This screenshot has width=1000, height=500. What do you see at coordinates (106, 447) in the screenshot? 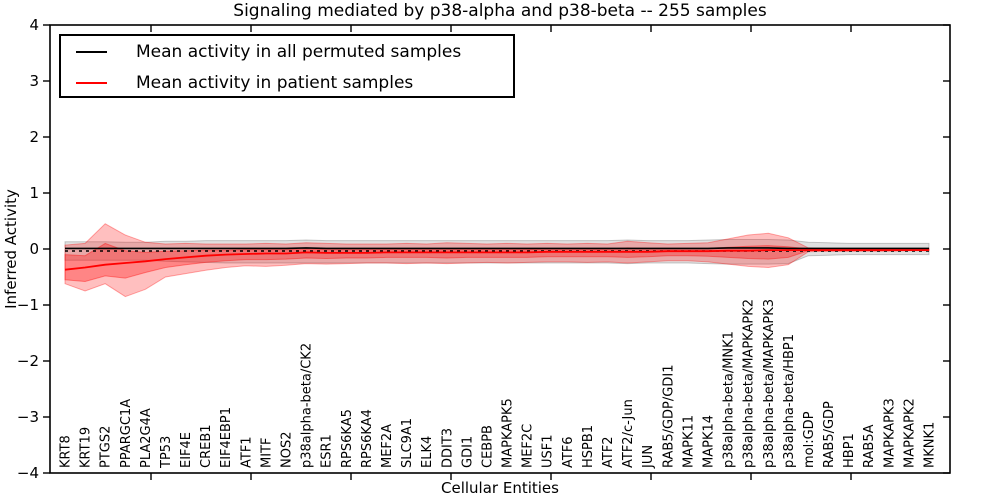
I see `x-tick-label: PTGS2` at bounding box center [106, 447].